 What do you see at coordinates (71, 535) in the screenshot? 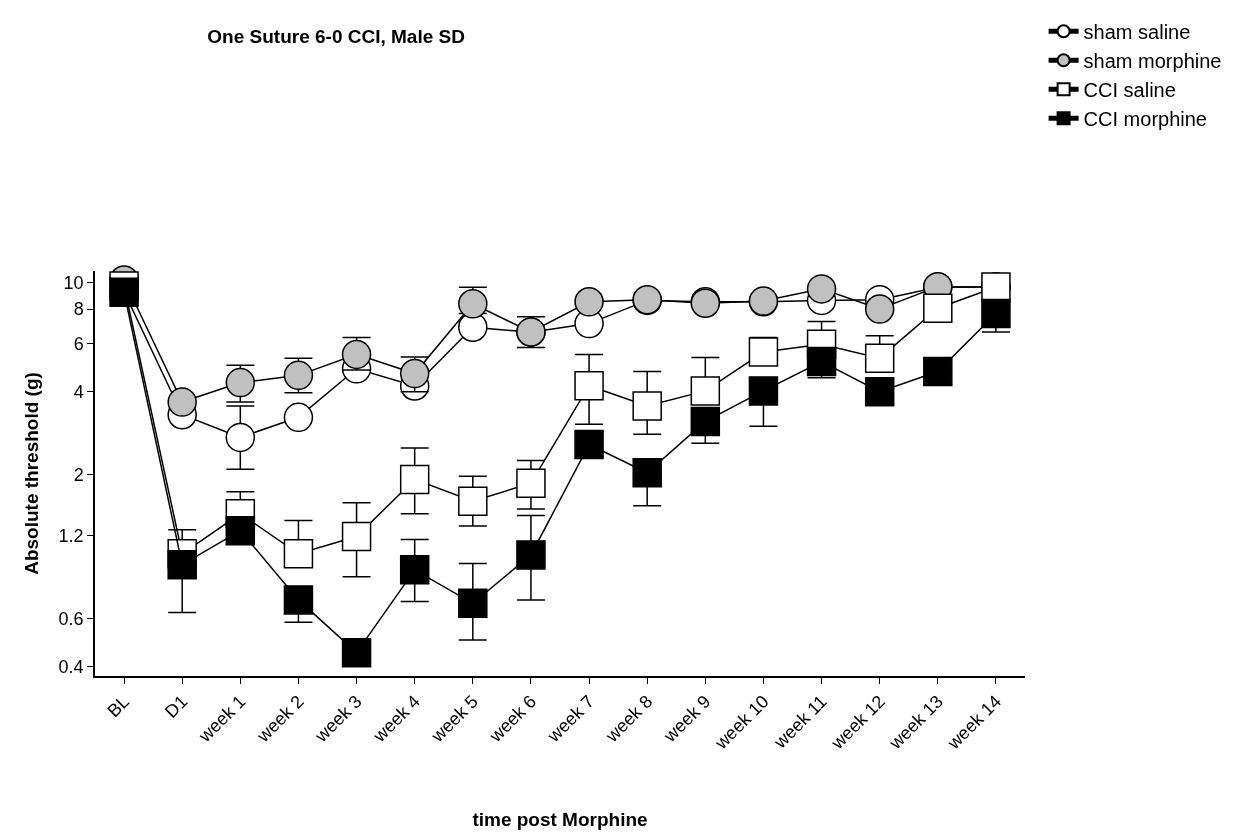
I see `y-tick-label: 1.2` at bounding box center [71, 535].